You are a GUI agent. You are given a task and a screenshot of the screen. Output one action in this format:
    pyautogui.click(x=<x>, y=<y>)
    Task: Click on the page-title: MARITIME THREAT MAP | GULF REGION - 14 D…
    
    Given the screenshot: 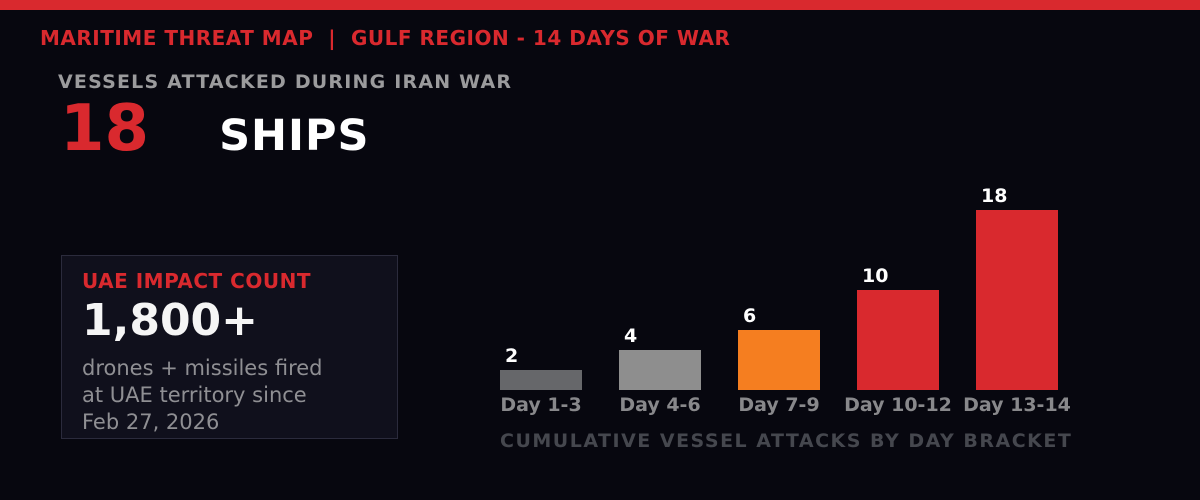 What is the action you would take?
    pyautogui.click(x=385, y=38)
    